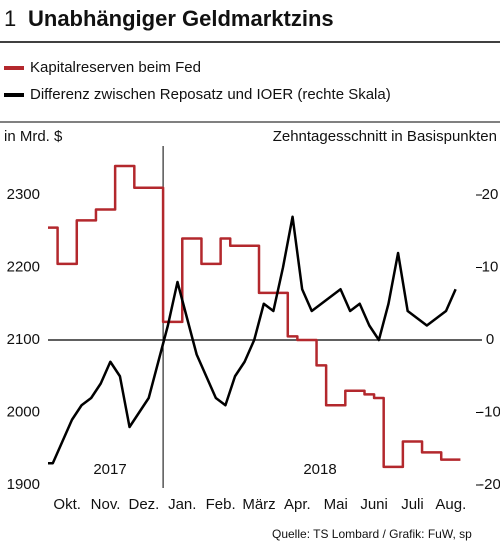  I want to click on x-tick-label: Aug., so click(450, 504).